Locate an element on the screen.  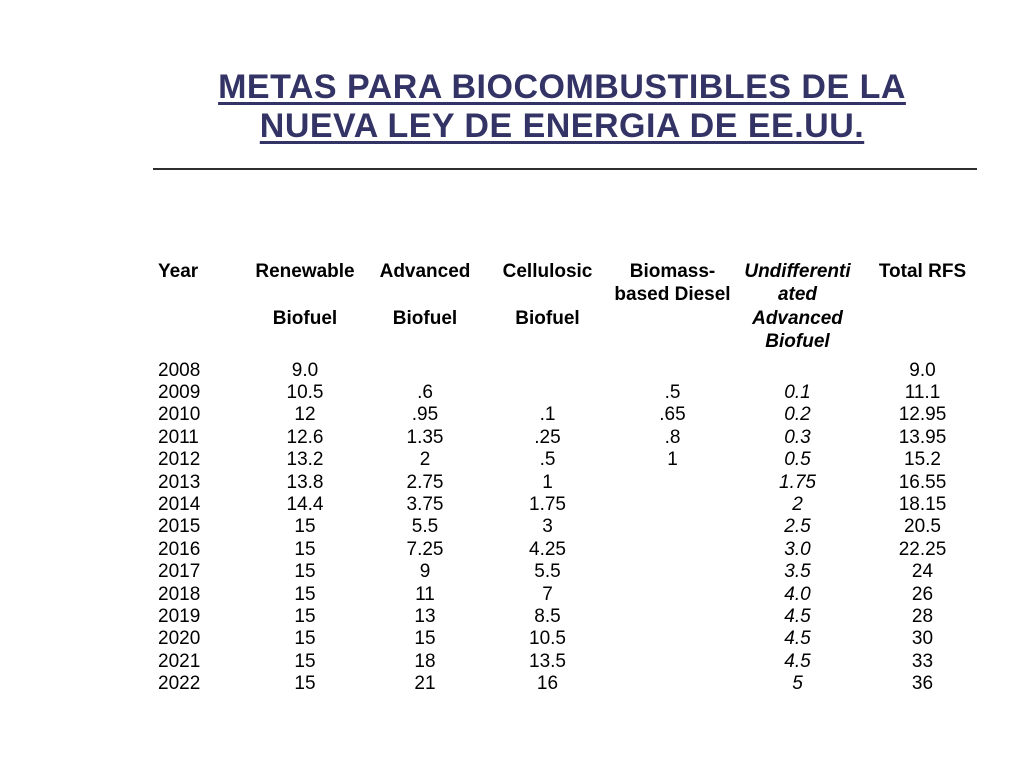
cell-year: 2020 is located at coordinates (179, 639).